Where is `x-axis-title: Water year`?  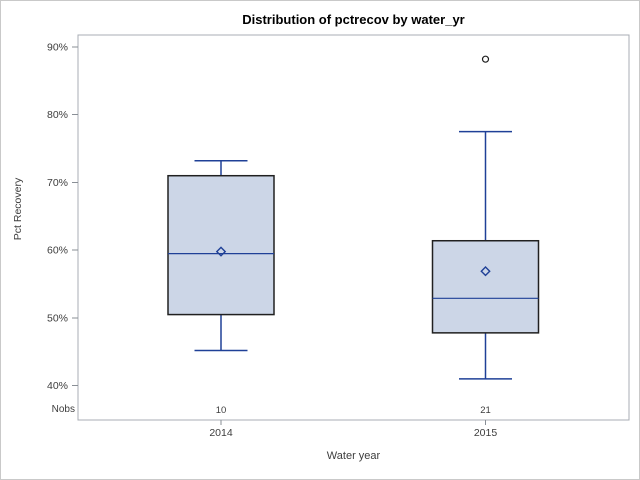 x-axis-title: Water year is located at coordinates (353, 456).